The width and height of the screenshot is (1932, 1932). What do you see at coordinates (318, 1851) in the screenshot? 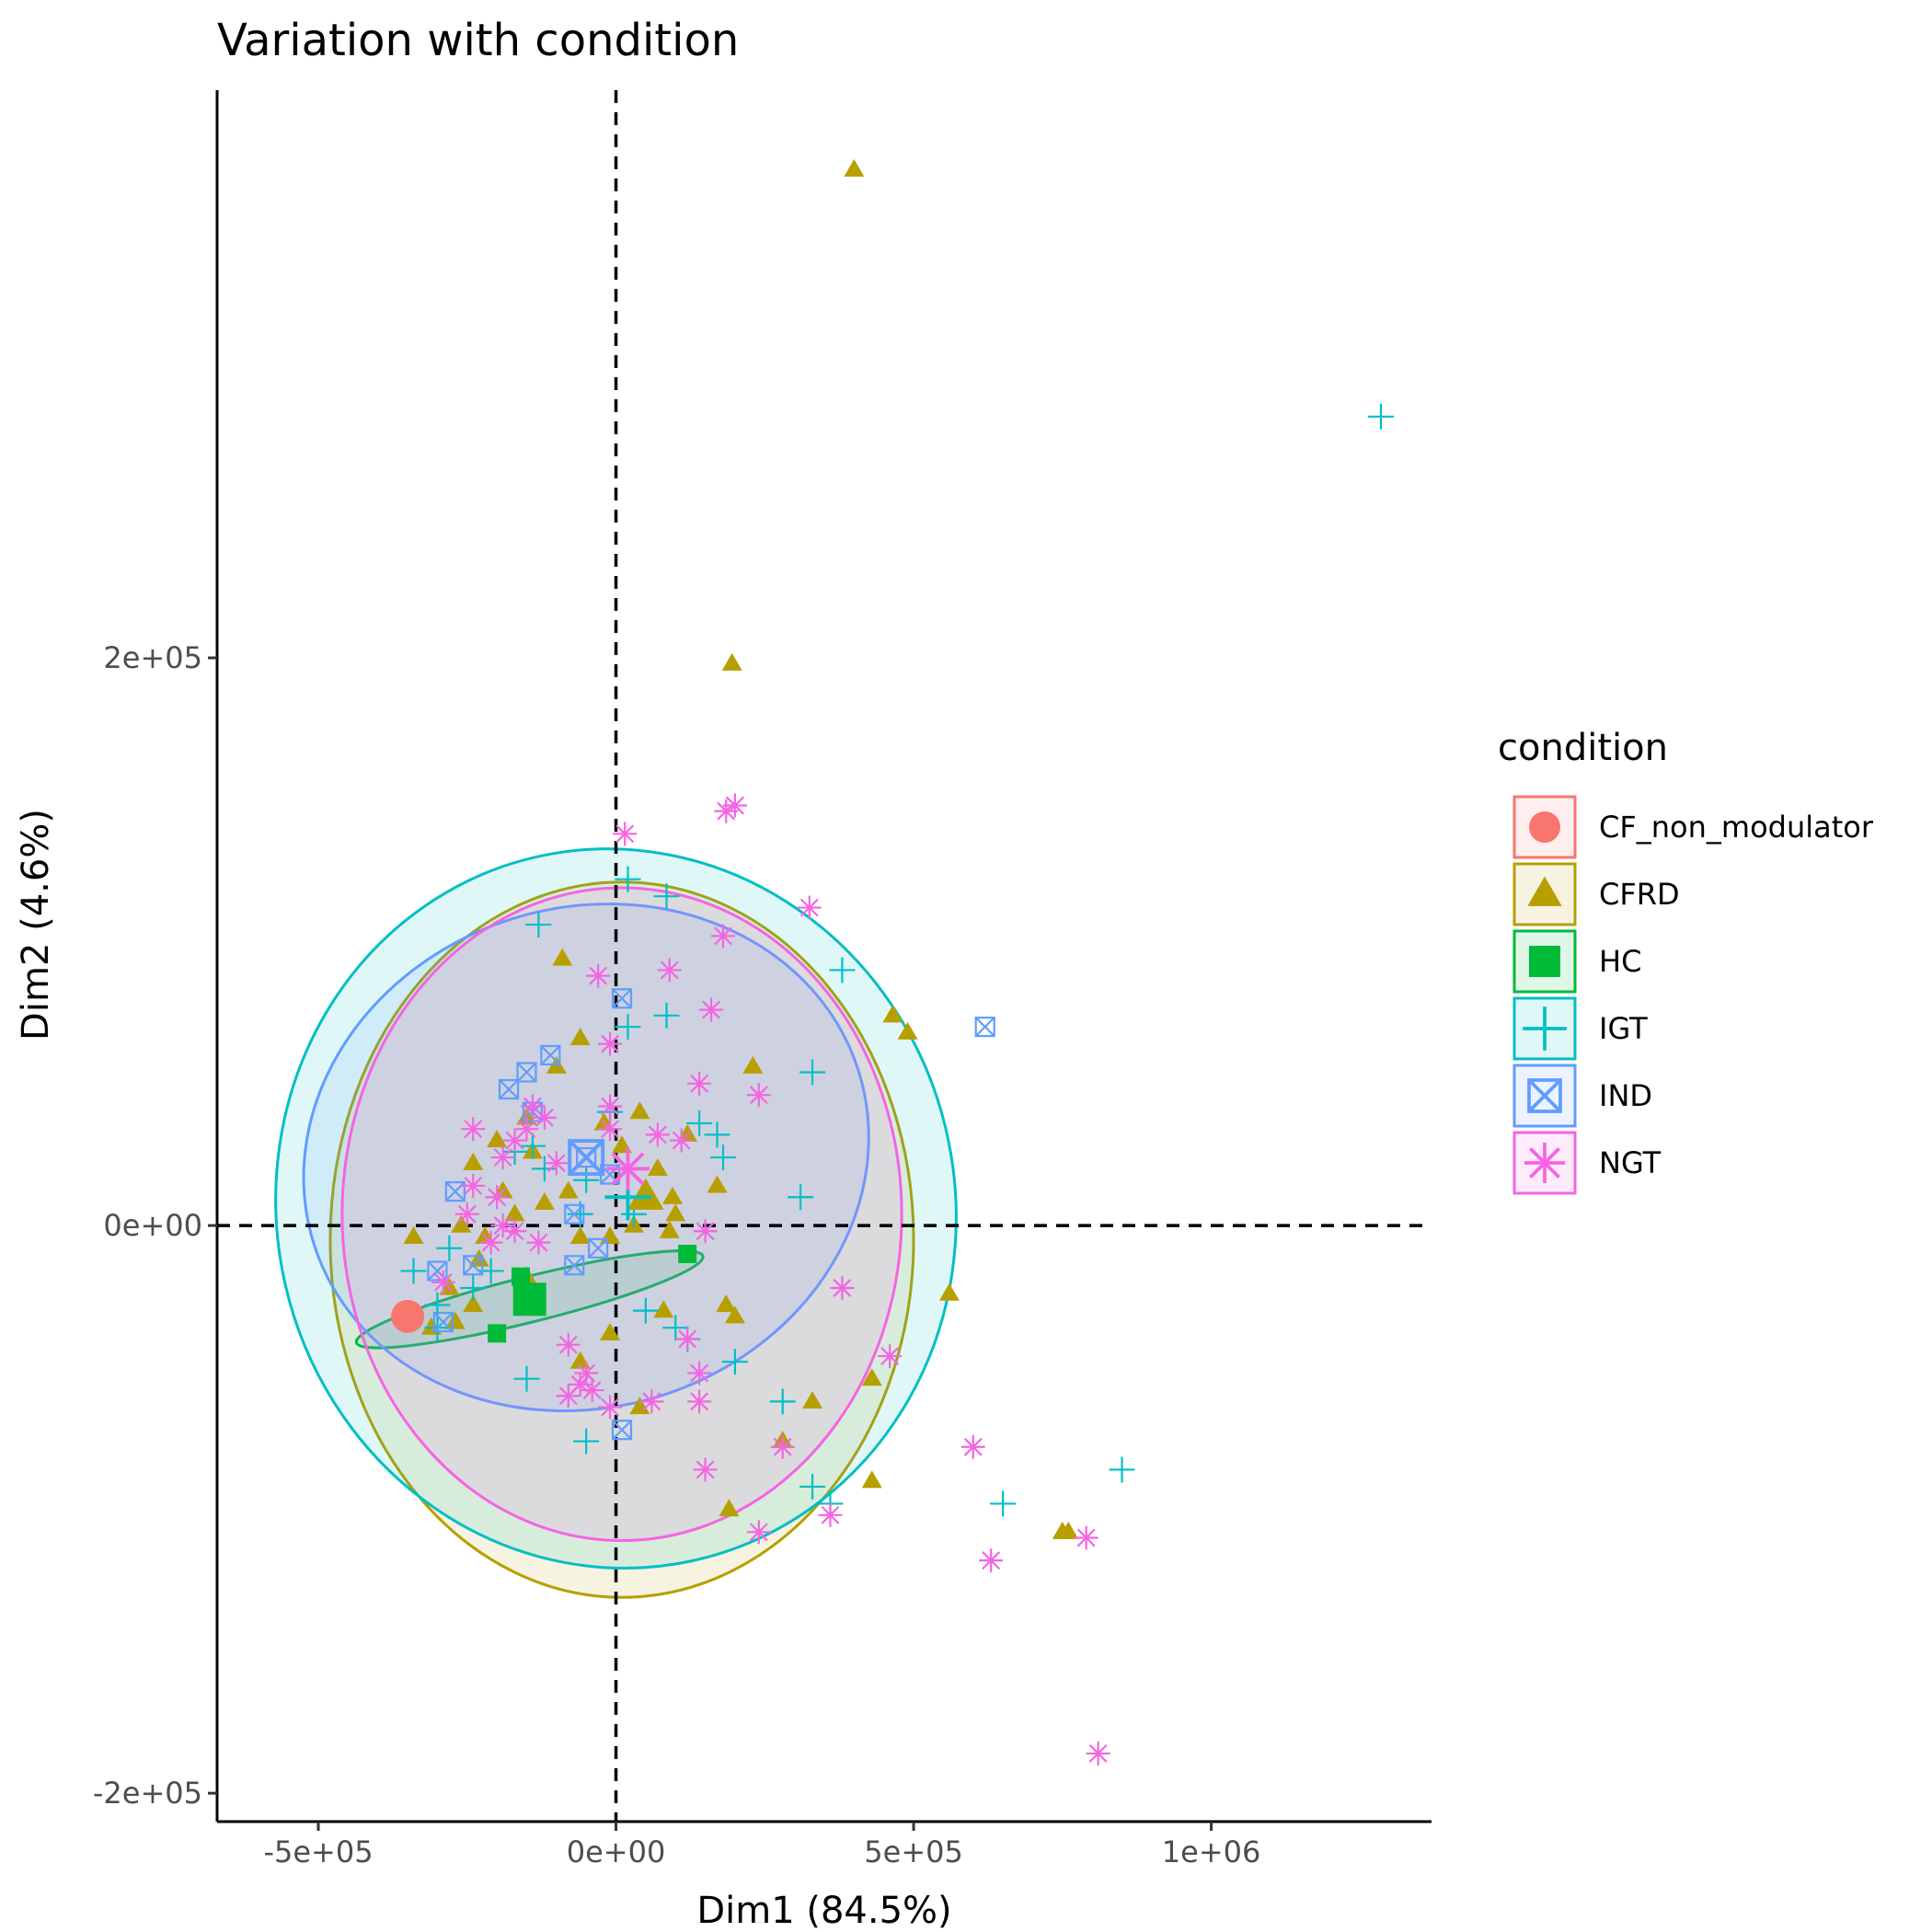
I see `x-tick-label-0: -5e+05` at bounding box center [318, 1851].